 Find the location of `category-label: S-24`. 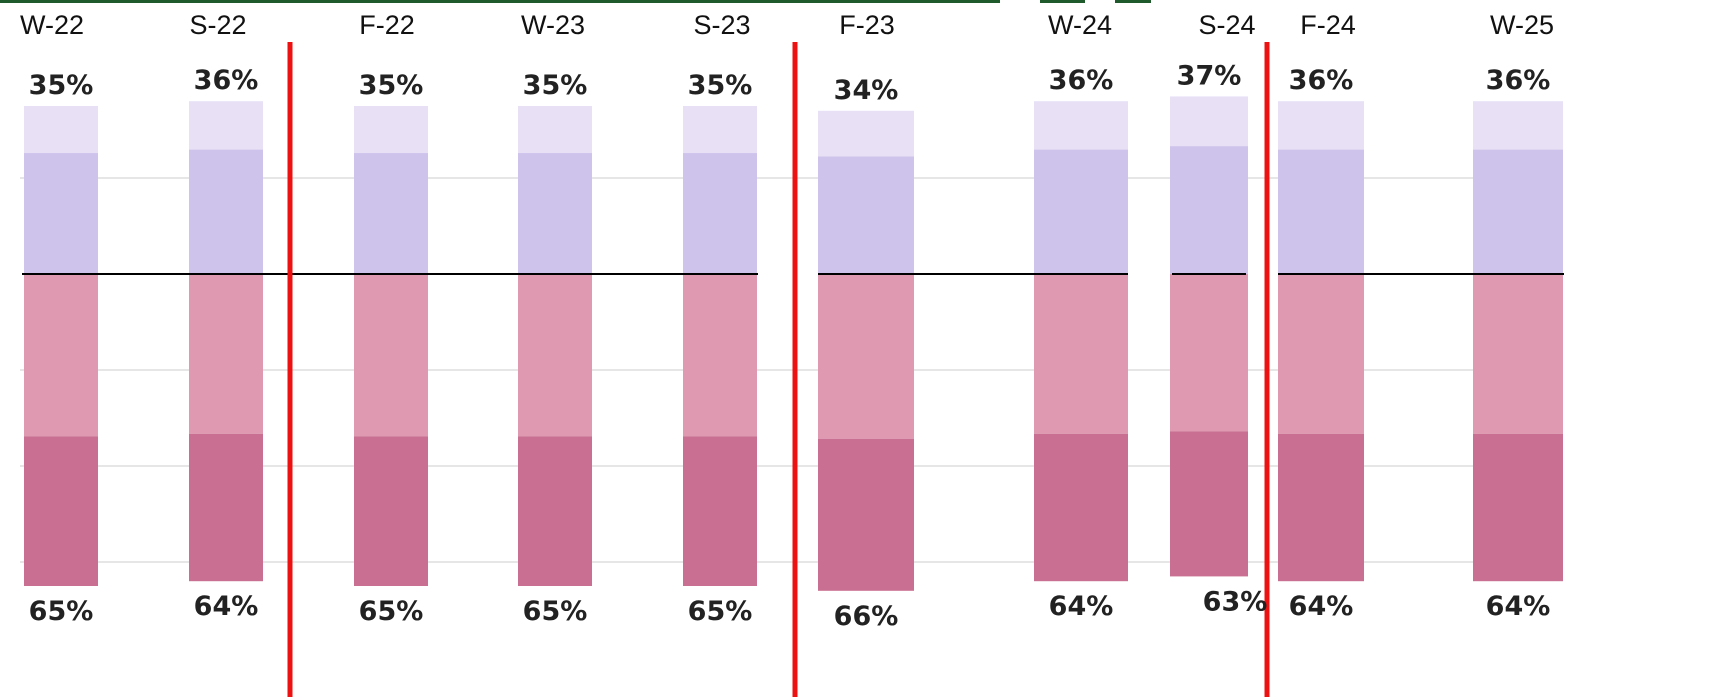

category-label: S-24 is located at coordinates (1226, 25).